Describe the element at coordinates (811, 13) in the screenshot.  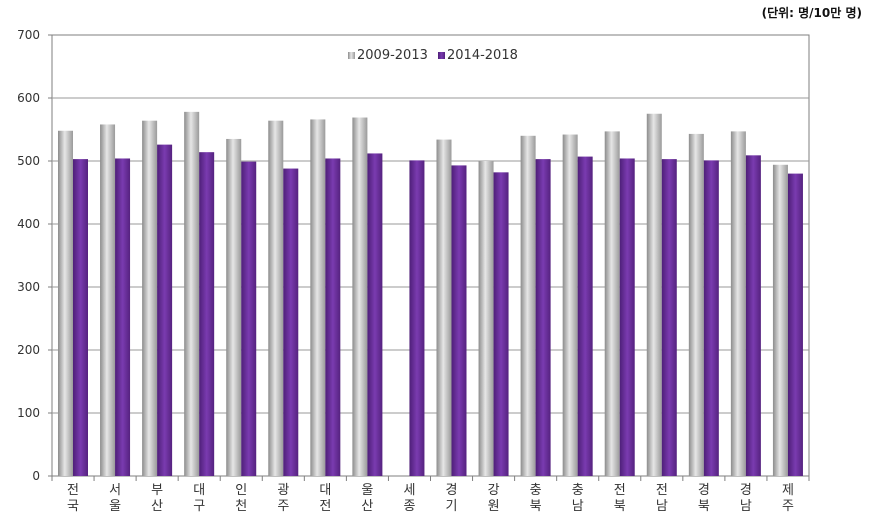
I see `unit-label: (단위: 명/10만 명)` at that location.